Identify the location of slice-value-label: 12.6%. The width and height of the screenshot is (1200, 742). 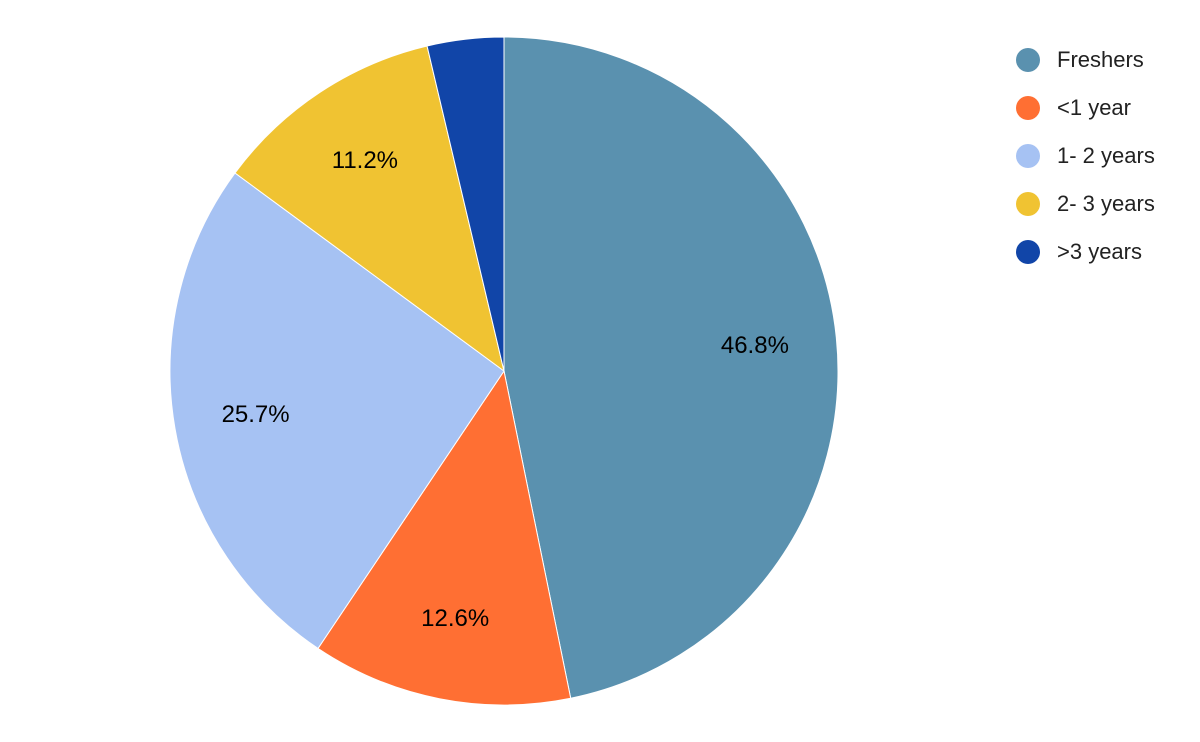
(455, 618).